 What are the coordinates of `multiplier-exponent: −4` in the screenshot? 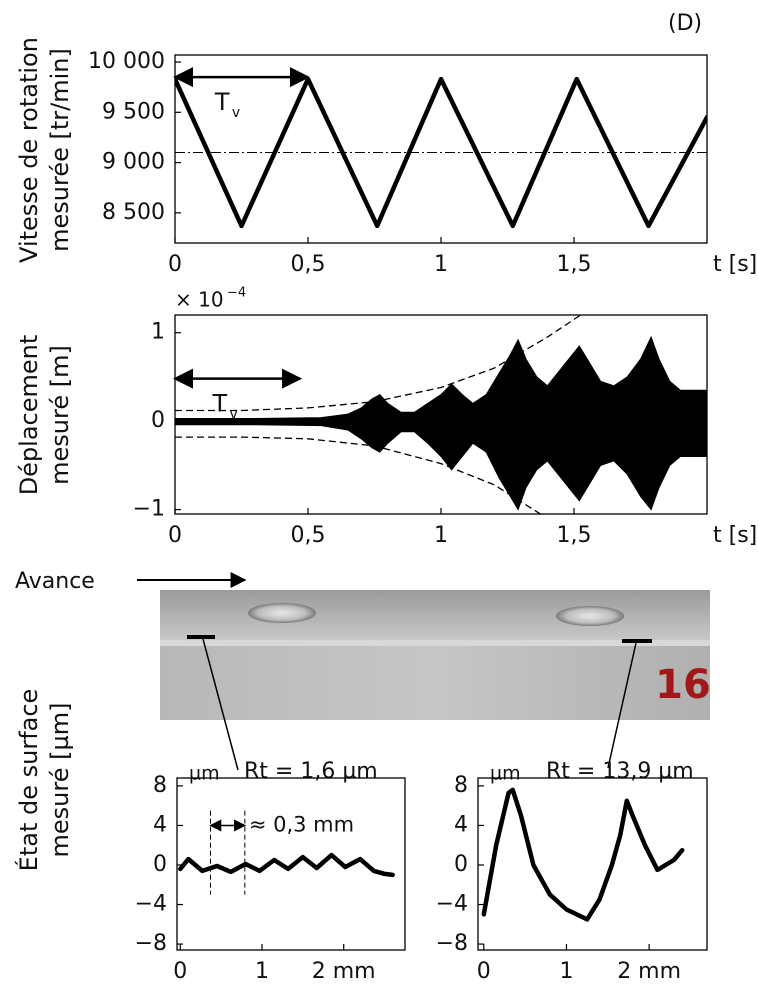 It's located at (236, 293).